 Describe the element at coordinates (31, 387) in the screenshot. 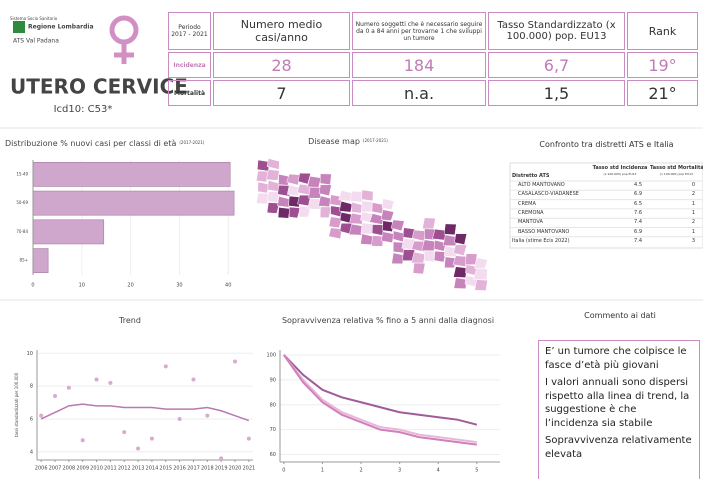

I see `y-tick-label: 8` at that location.